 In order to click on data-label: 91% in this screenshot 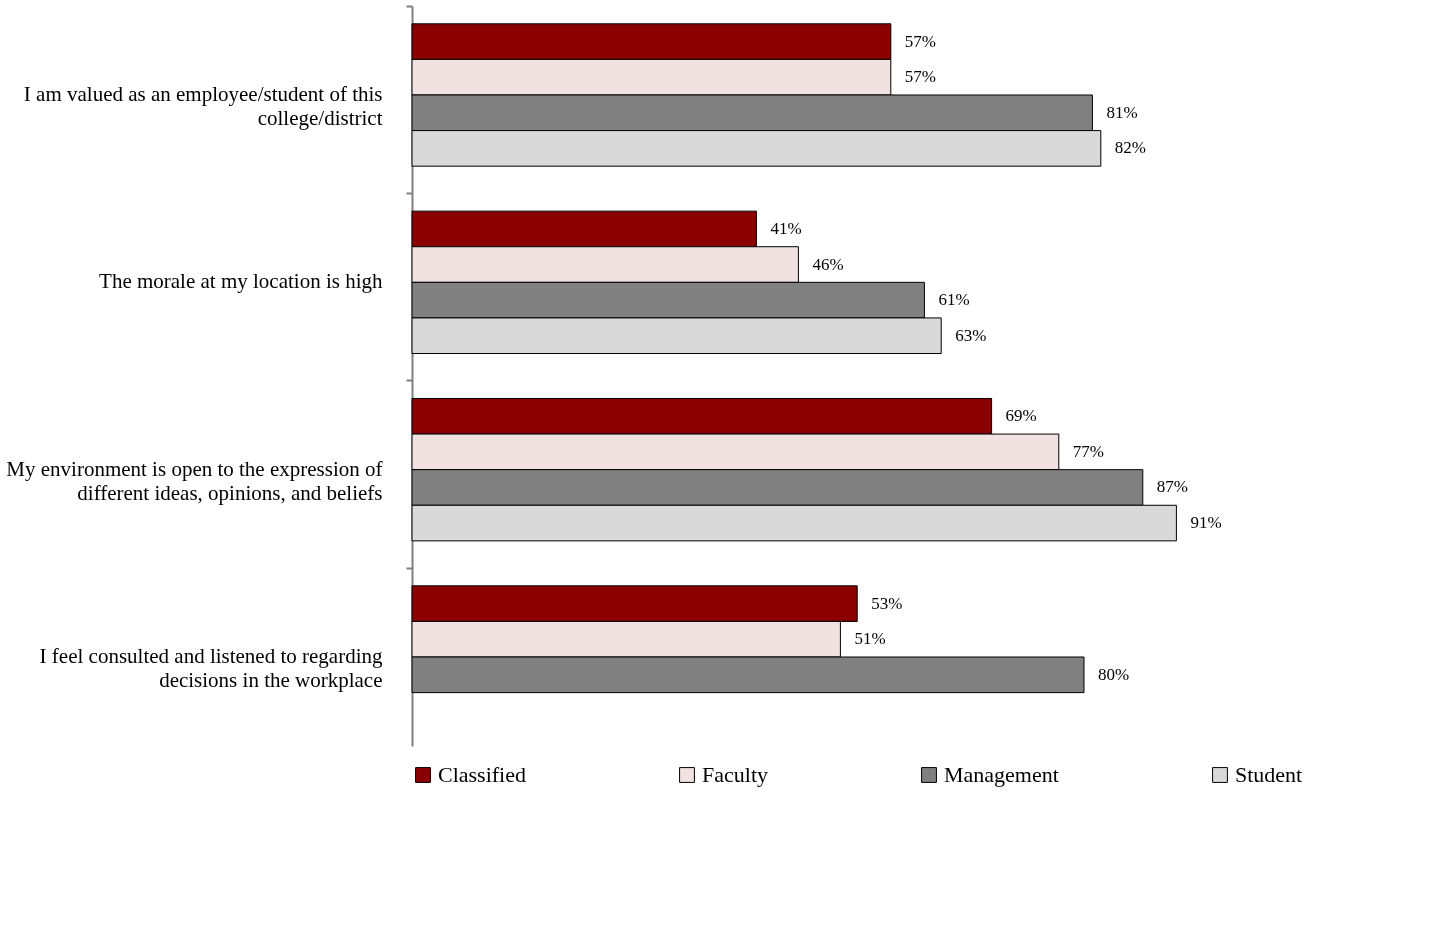, I will do `click(1206, 523)`.